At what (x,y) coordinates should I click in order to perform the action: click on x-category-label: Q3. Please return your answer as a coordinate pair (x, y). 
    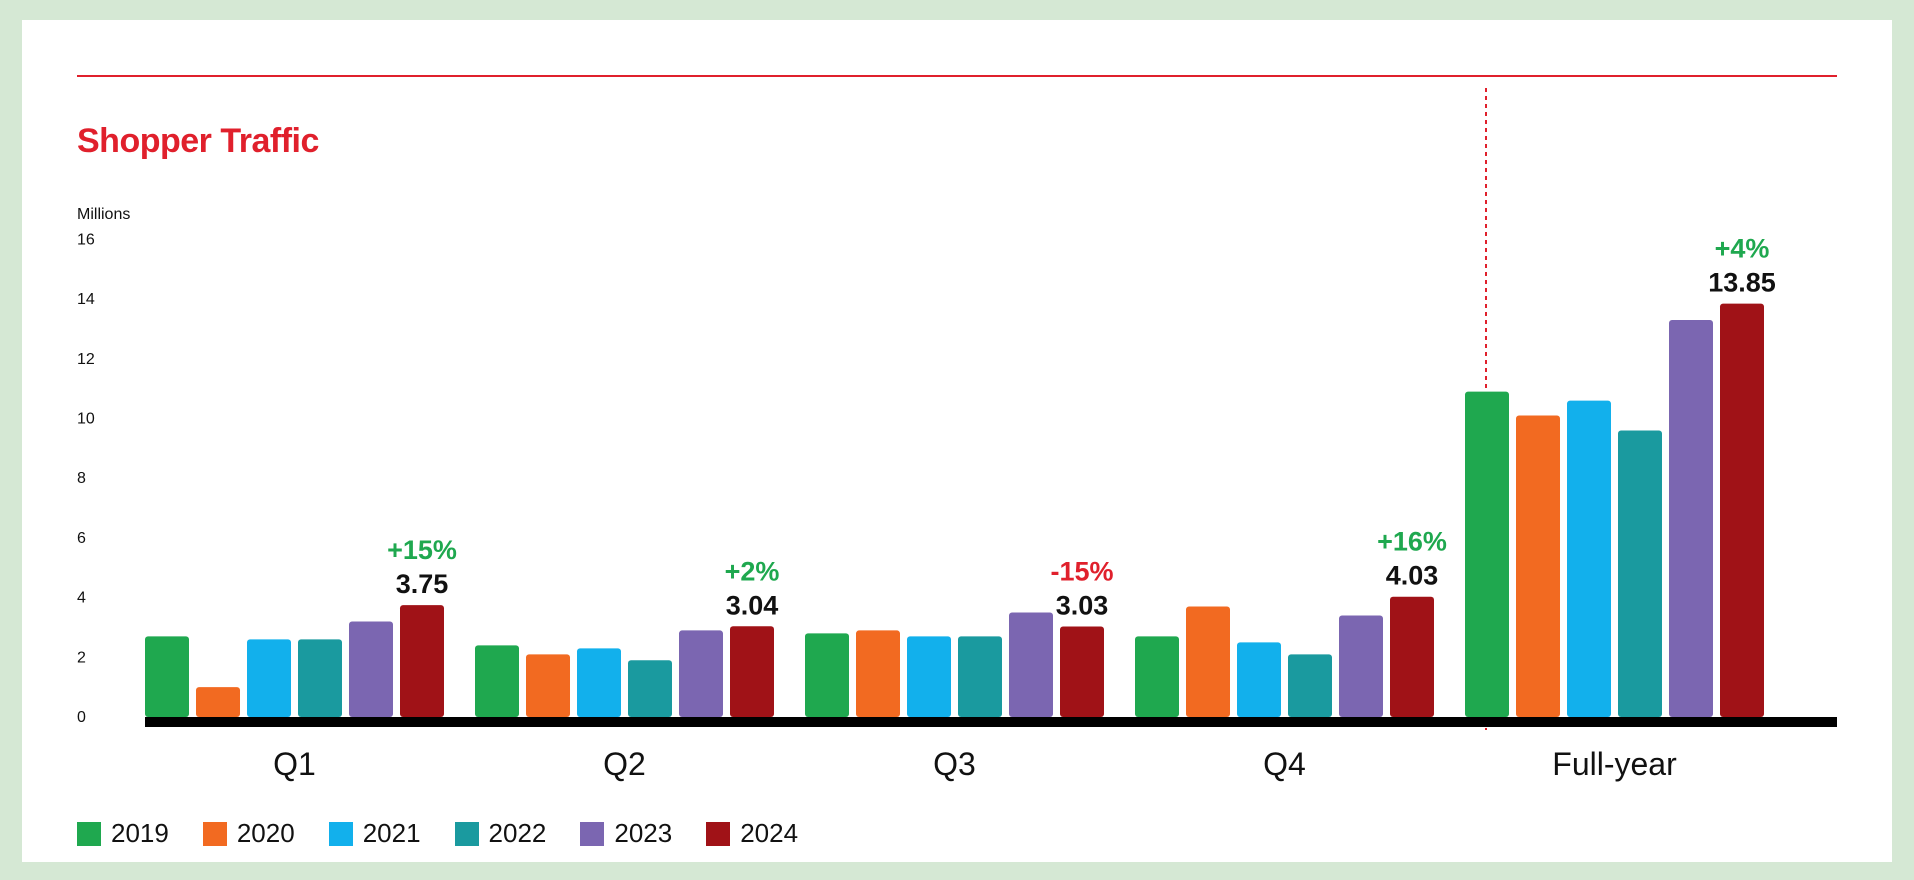
    Looking at the image, I should click on (954, 764).